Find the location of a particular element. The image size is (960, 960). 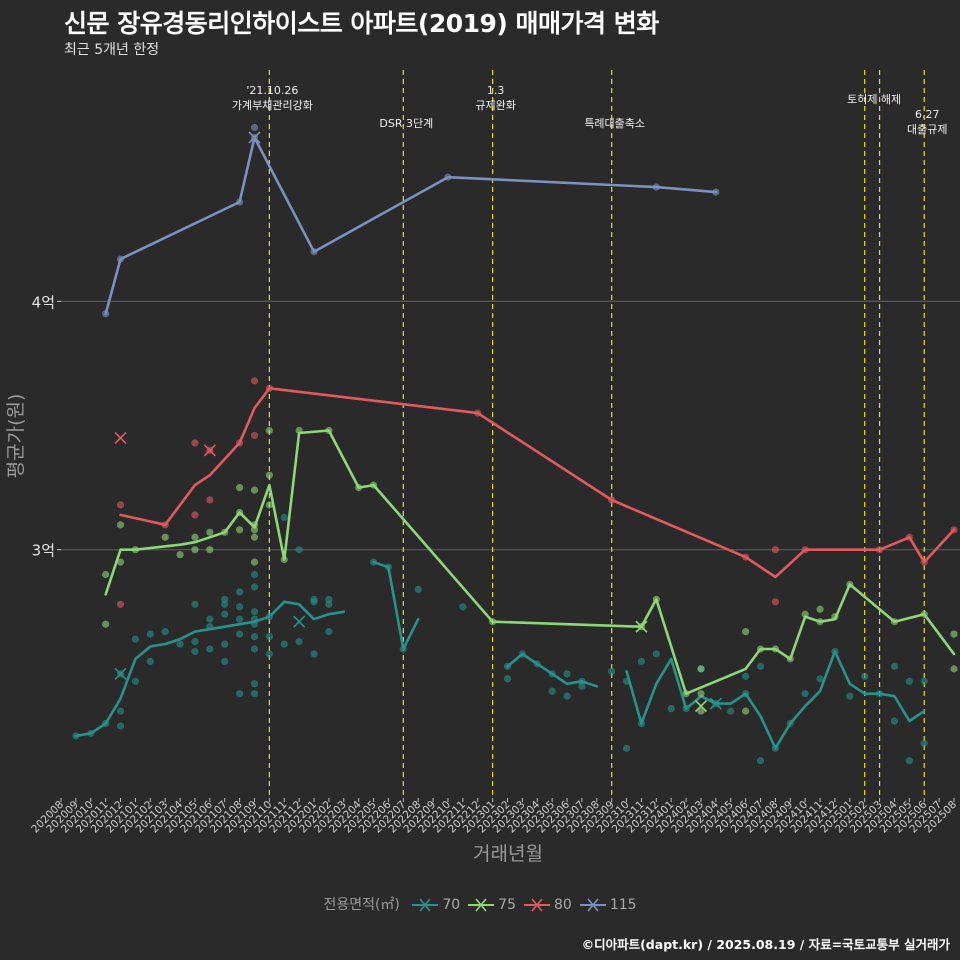

event-label: 대출규제 is located at coordinates (927, 129).